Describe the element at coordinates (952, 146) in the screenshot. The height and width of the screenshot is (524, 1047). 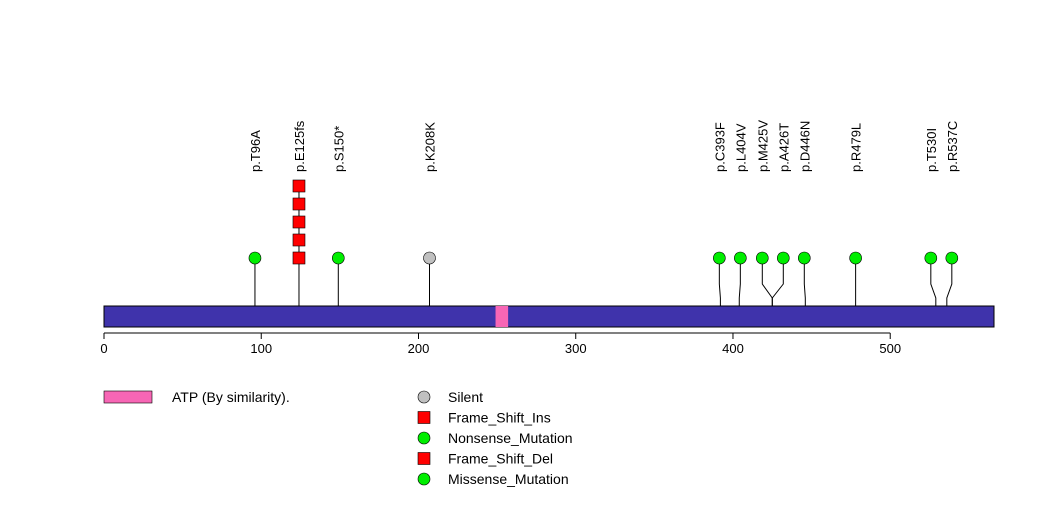
I see `mutation-label: p.R537C` at that location.